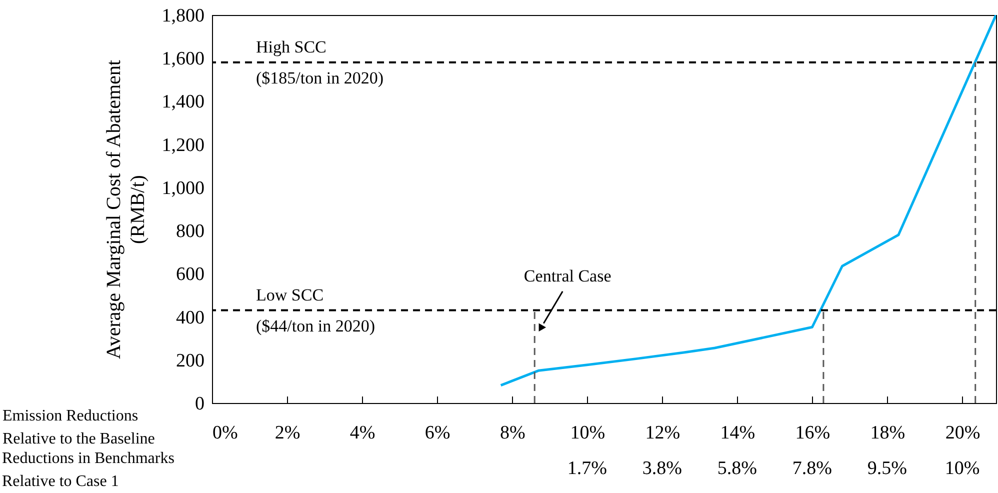 Image resolution: width=998 pixels, height=493 pixels. I want to click on x-tick-label: 10%, so click(588, 433).